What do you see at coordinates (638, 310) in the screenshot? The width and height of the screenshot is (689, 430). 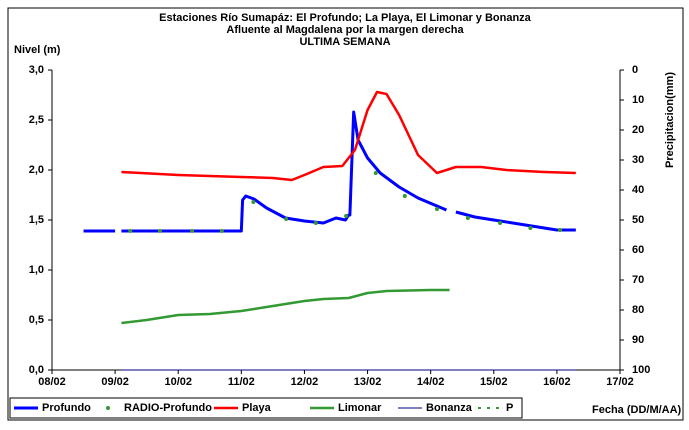 I see `y2-tick-label: 80` at bounding box center [638, 310].